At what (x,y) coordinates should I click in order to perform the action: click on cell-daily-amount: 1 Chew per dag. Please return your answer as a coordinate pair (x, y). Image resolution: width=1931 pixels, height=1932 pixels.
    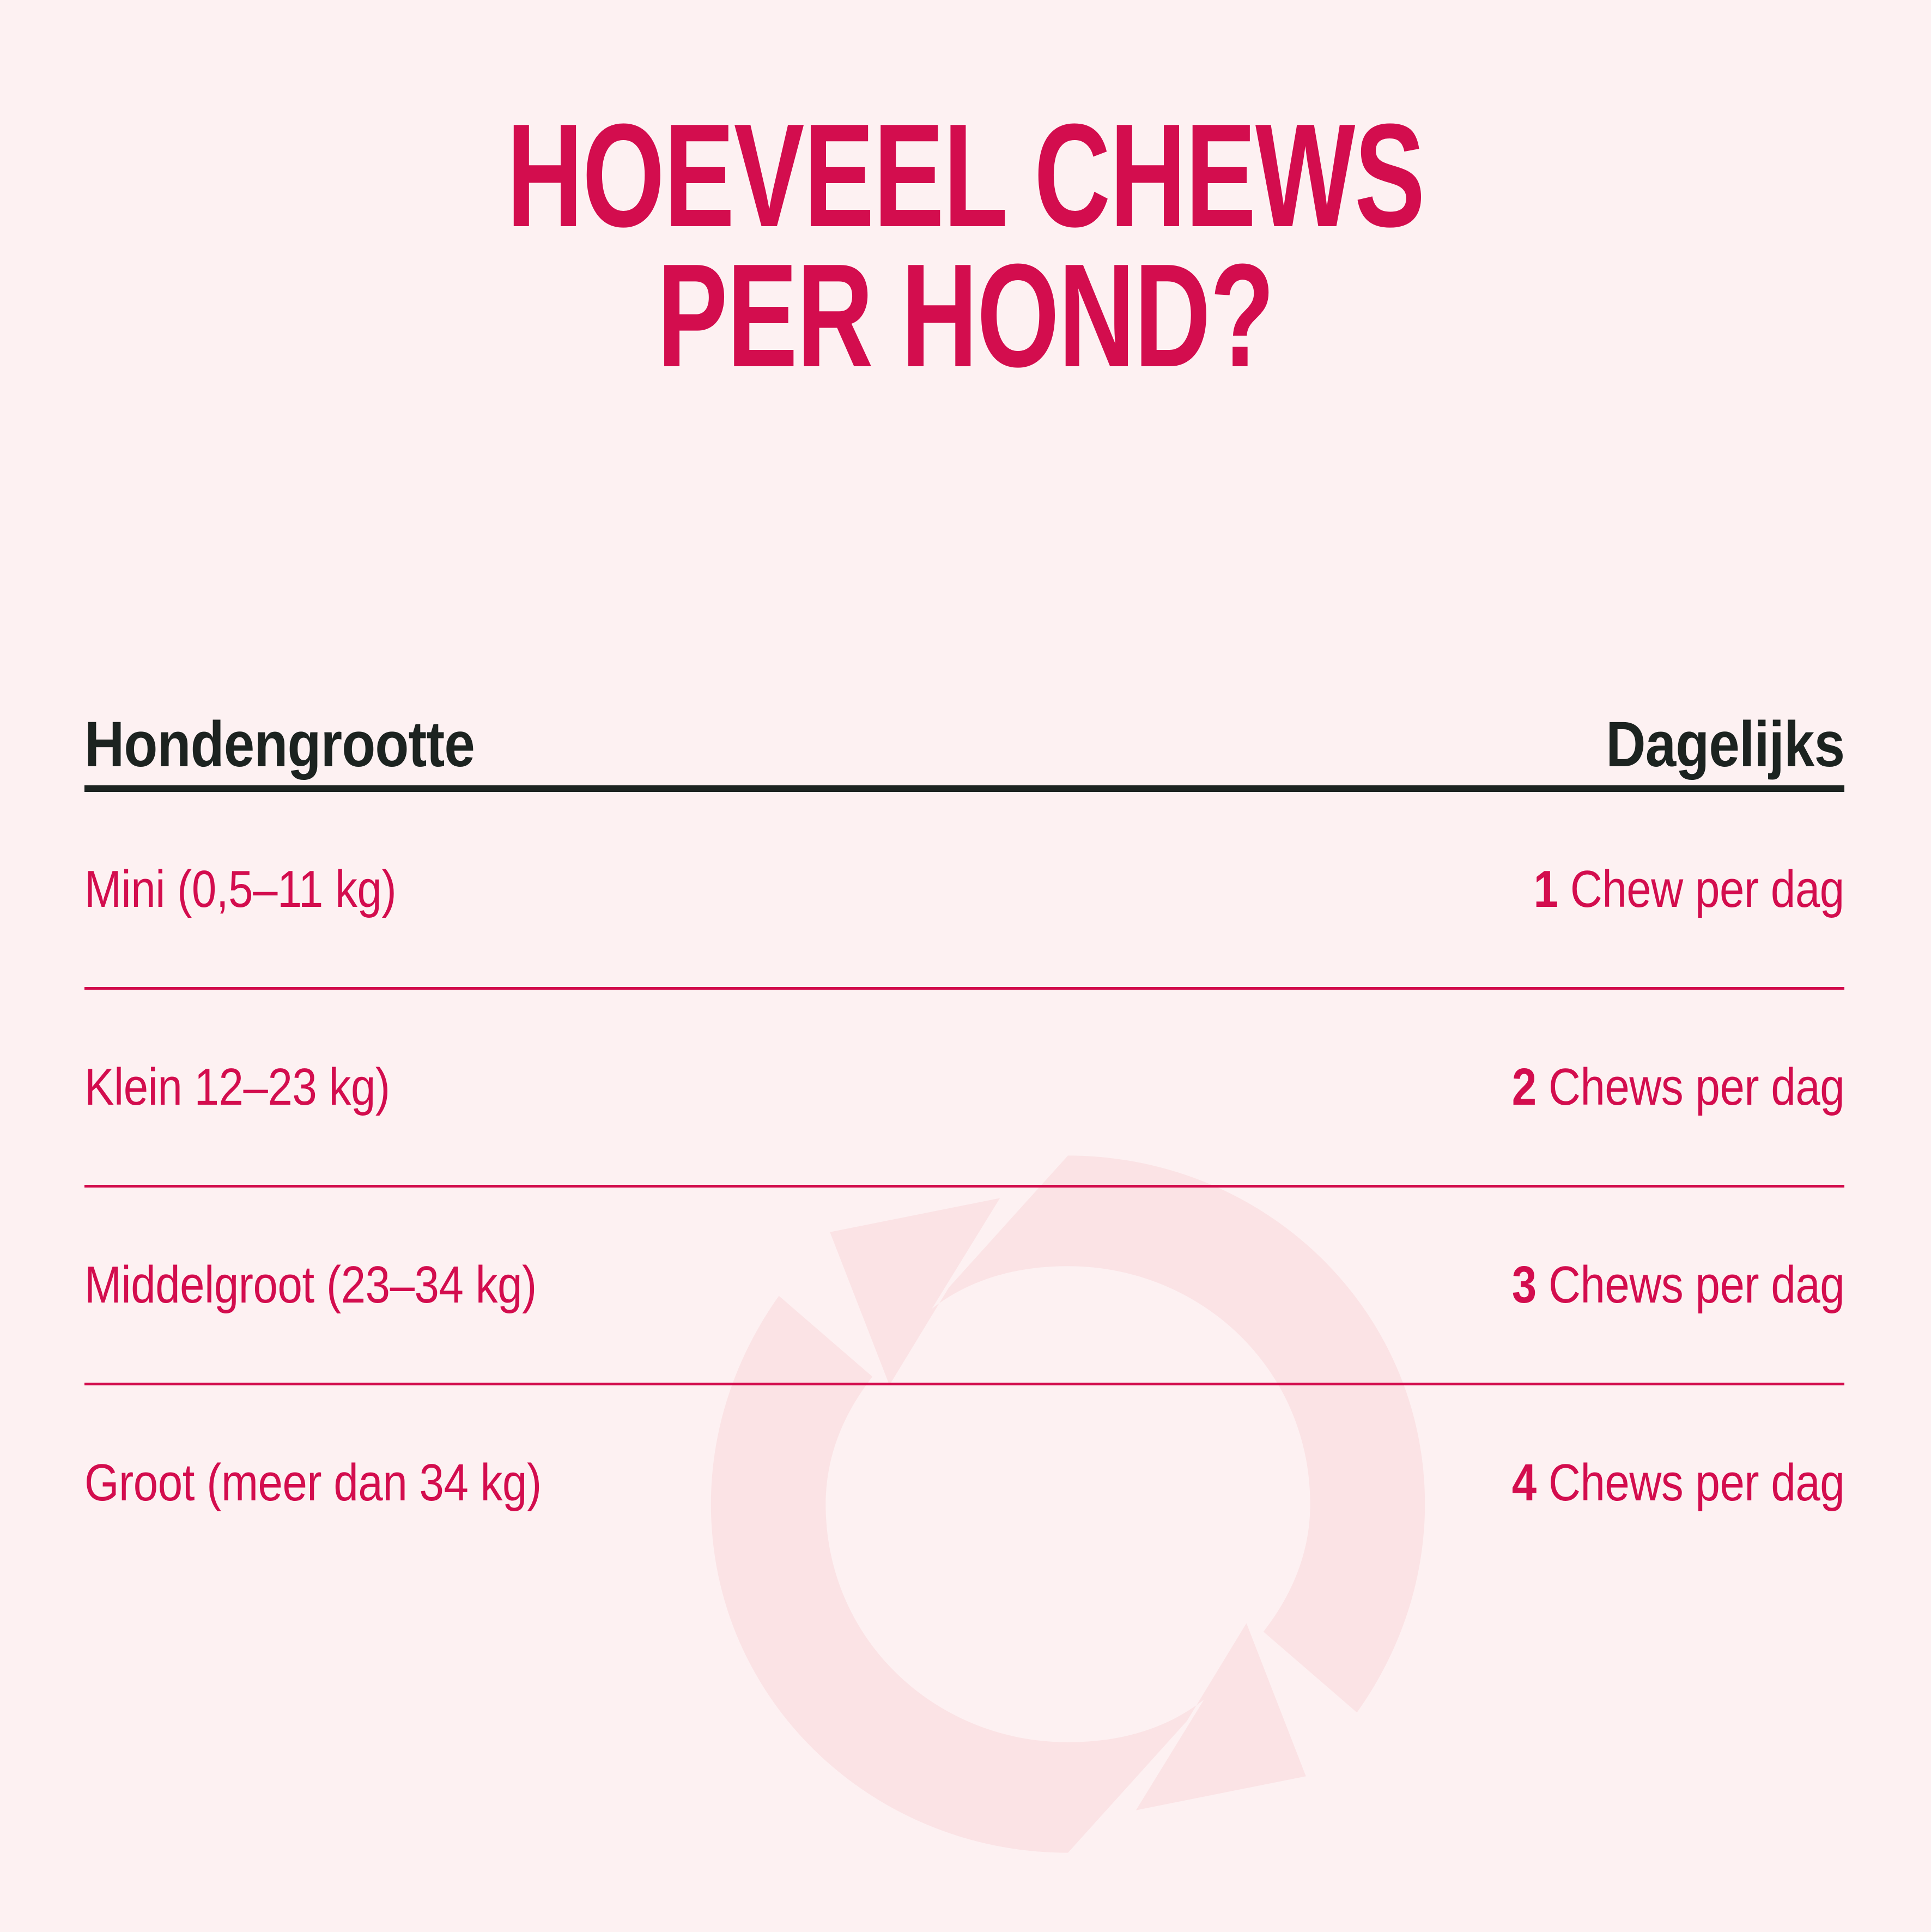
    Looking at the image, I should click on (1689, 889).